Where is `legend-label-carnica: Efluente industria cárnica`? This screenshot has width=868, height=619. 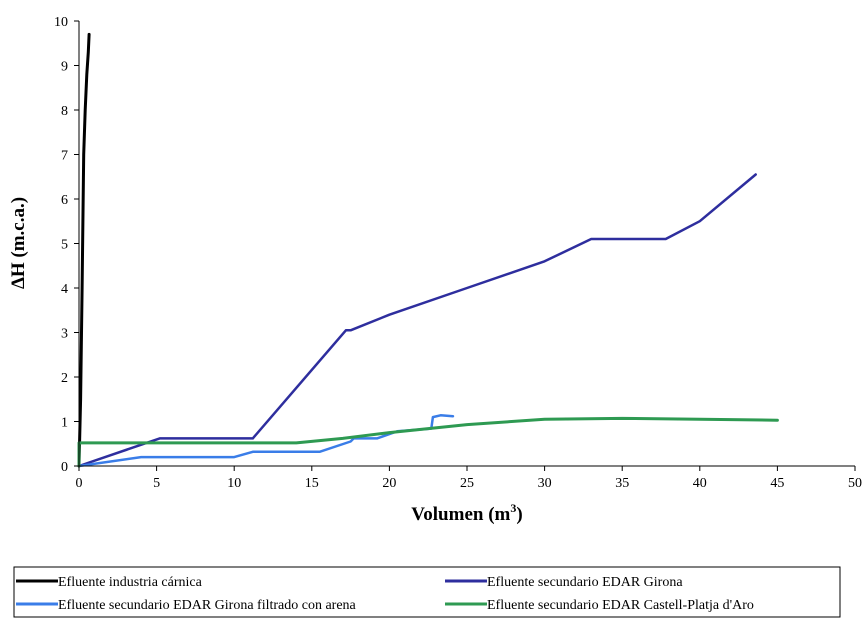
legend-label-carnica: Efluente industria cárnica is located at coordinates (130, 582).